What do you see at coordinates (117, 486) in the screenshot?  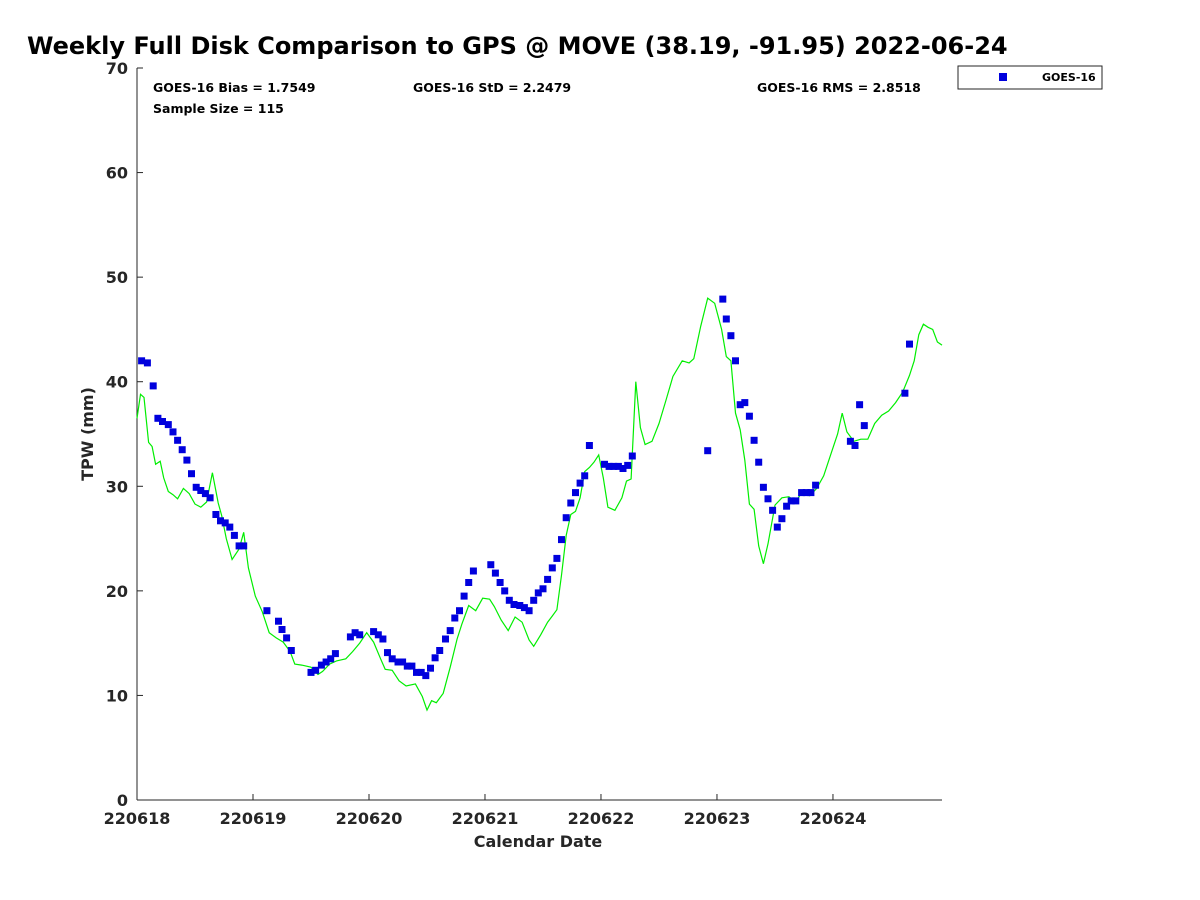 I see `y-tick-label: 30` at bounding box center [117, 486].